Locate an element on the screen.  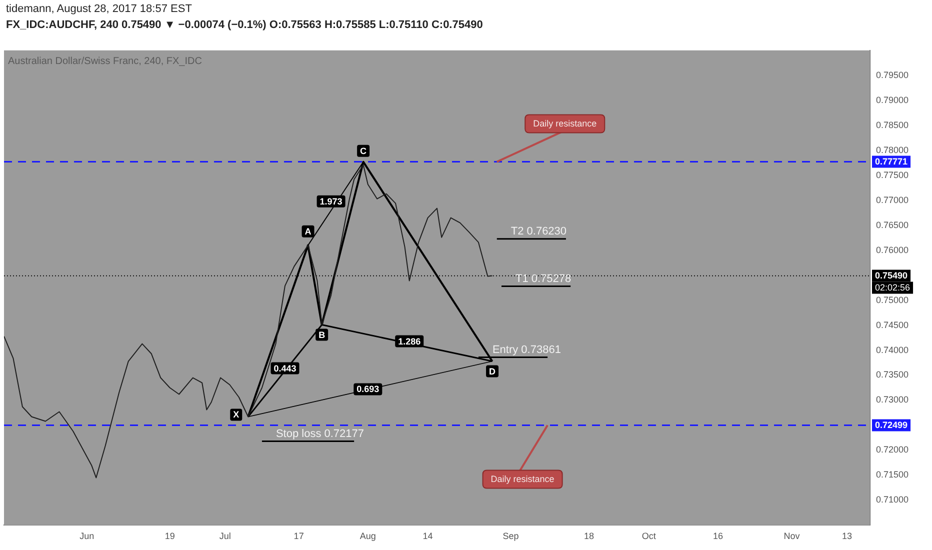
x-tick-label: Nov is located at coordinates (792, 536).